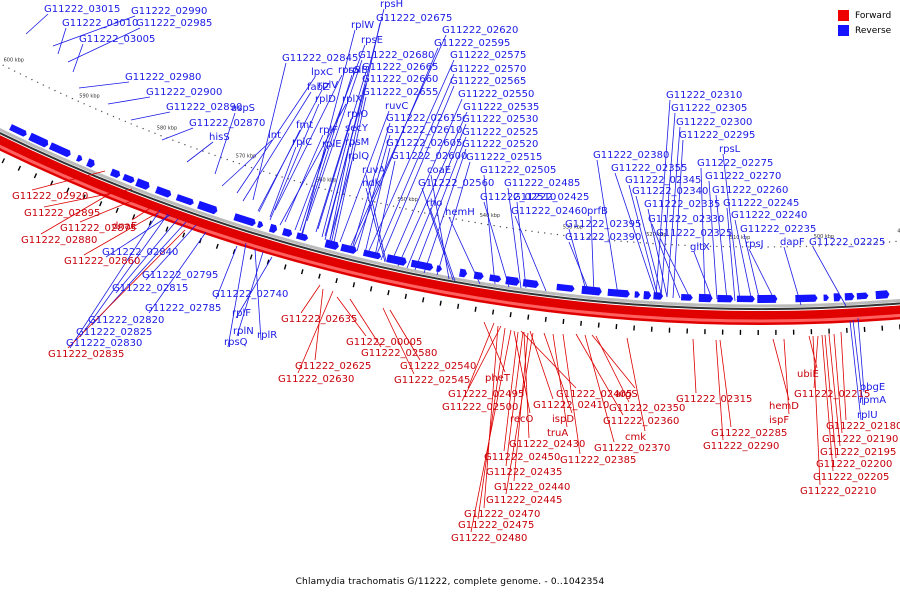 This screenshot has width=900, height=600. Describe the element at coordinates (631, 155) in the screenshot. I see `reverse-gene-label: G11222_02380` at that location.